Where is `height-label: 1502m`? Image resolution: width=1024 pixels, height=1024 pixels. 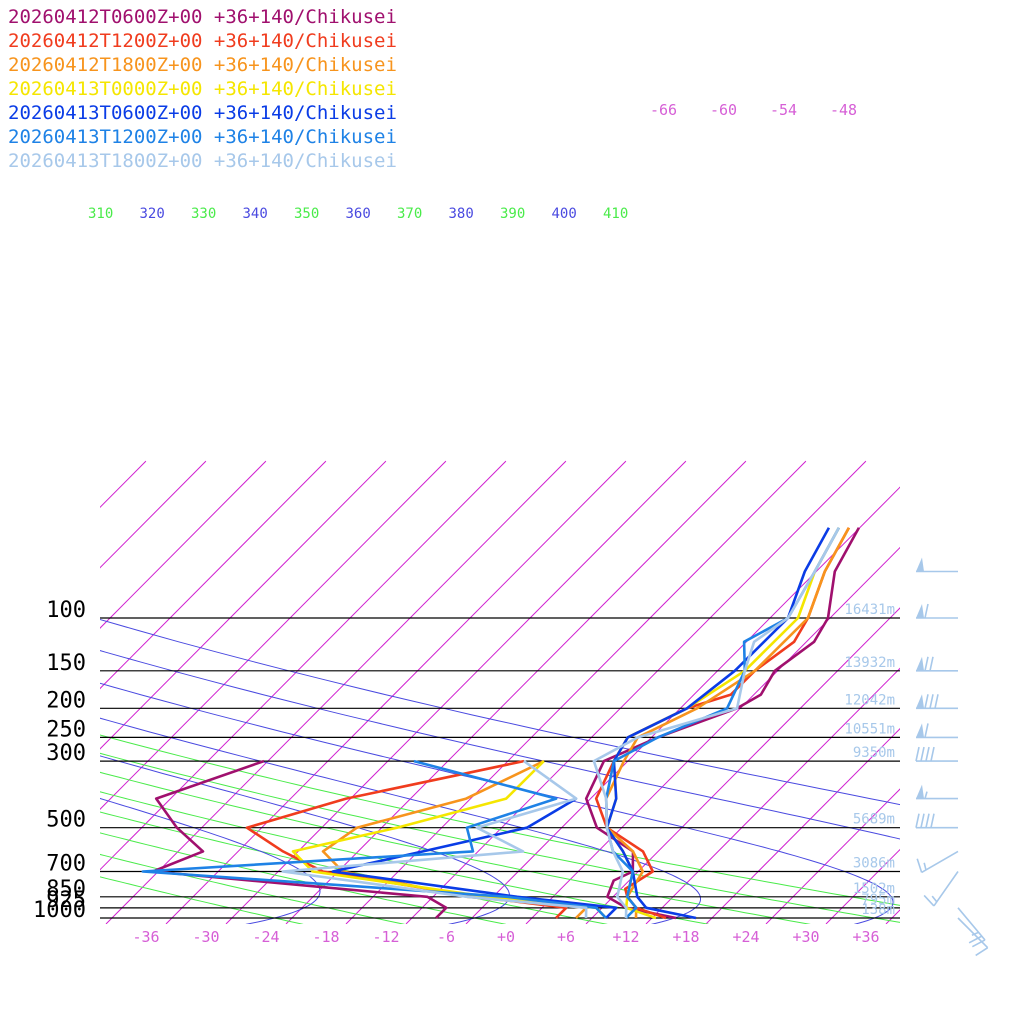 height-label: 1502m is located at coordinates (874, 889).